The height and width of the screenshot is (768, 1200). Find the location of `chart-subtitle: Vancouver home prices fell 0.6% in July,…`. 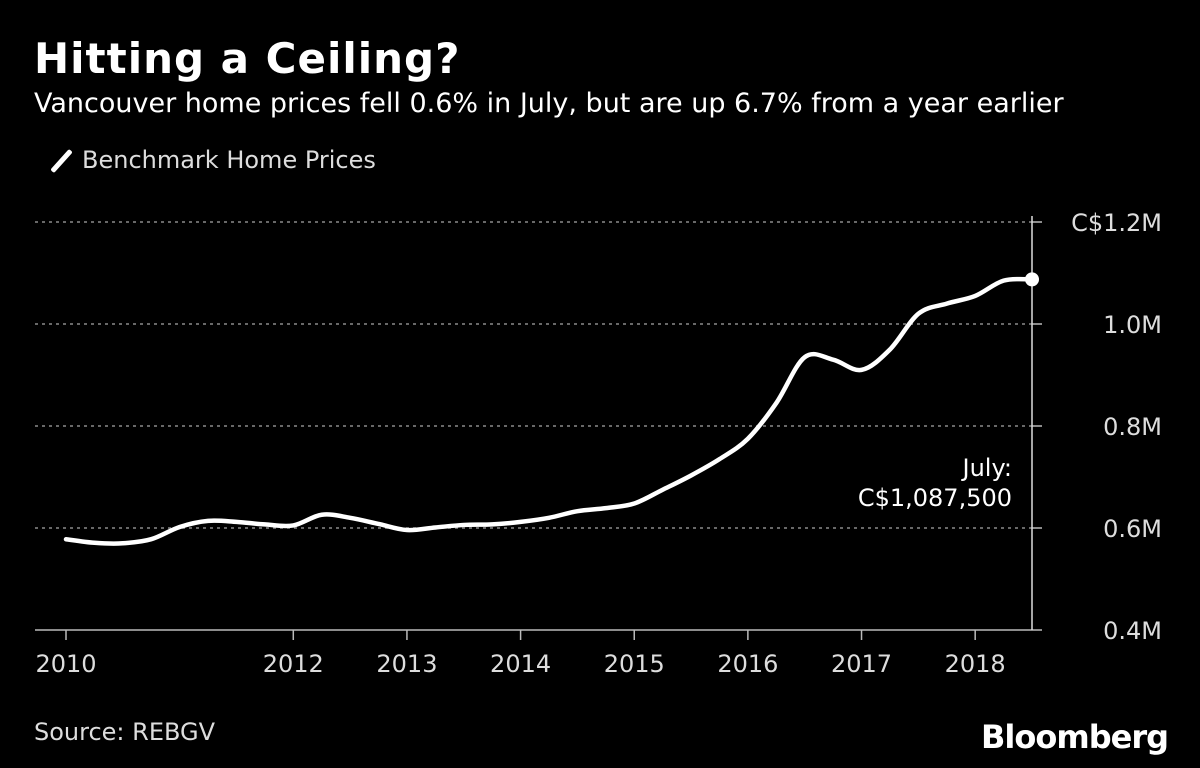

chart-subtitle: Vancouver home prices fell 0.6% in July,… is located at coordinates (549, 103).